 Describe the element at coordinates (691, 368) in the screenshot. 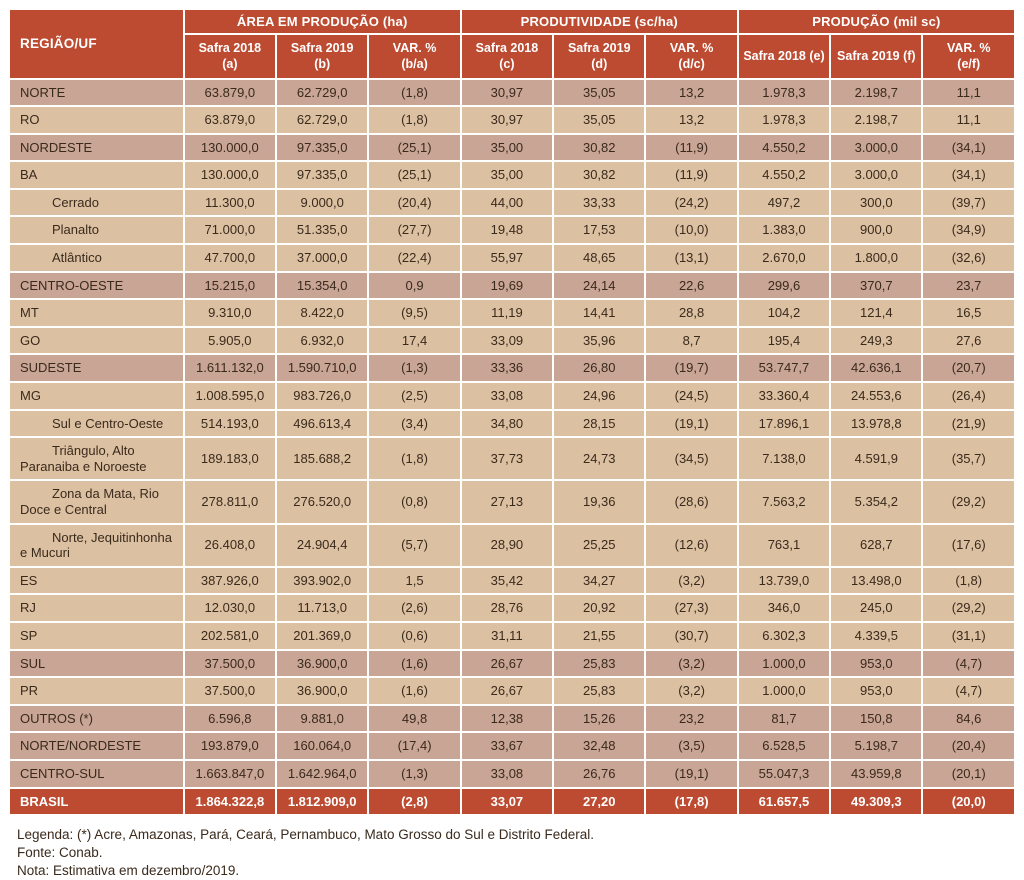

I see `cell-value: (19,7)` at that location.